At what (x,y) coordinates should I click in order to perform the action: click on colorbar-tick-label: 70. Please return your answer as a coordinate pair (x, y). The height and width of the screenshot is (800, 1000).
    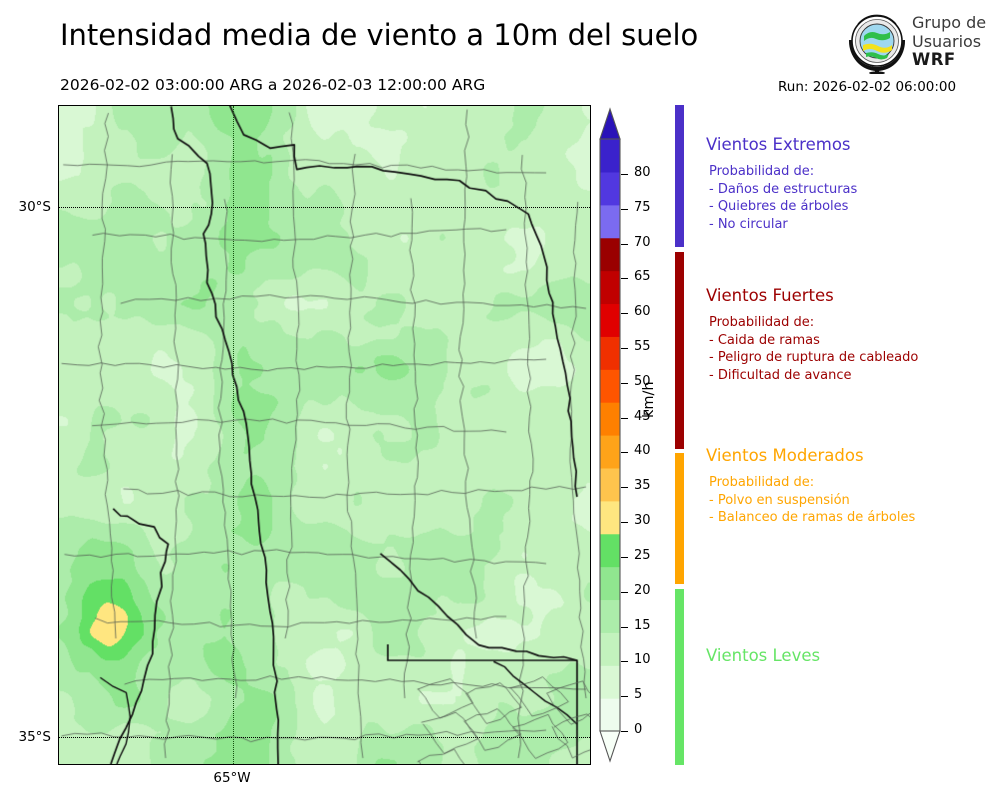
    Looking at the image, I should click on (642, 242).